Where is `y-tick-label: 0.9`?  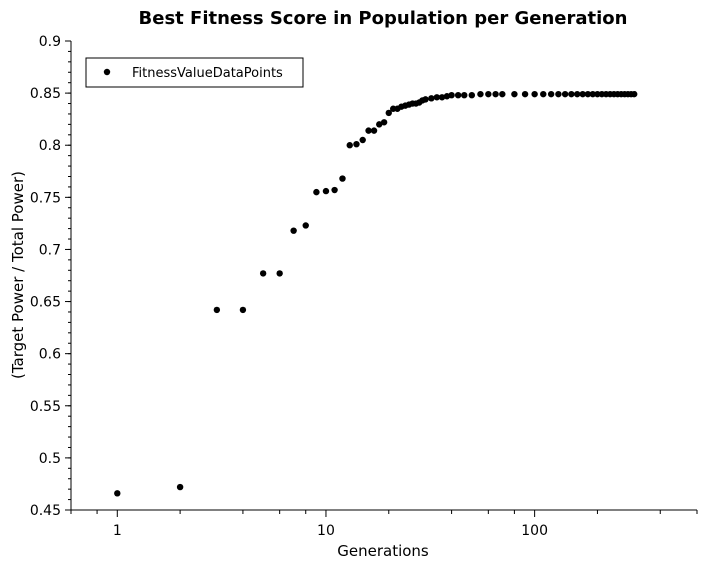 y-tick-label: 0.9 is located at coordinates (50, 42).